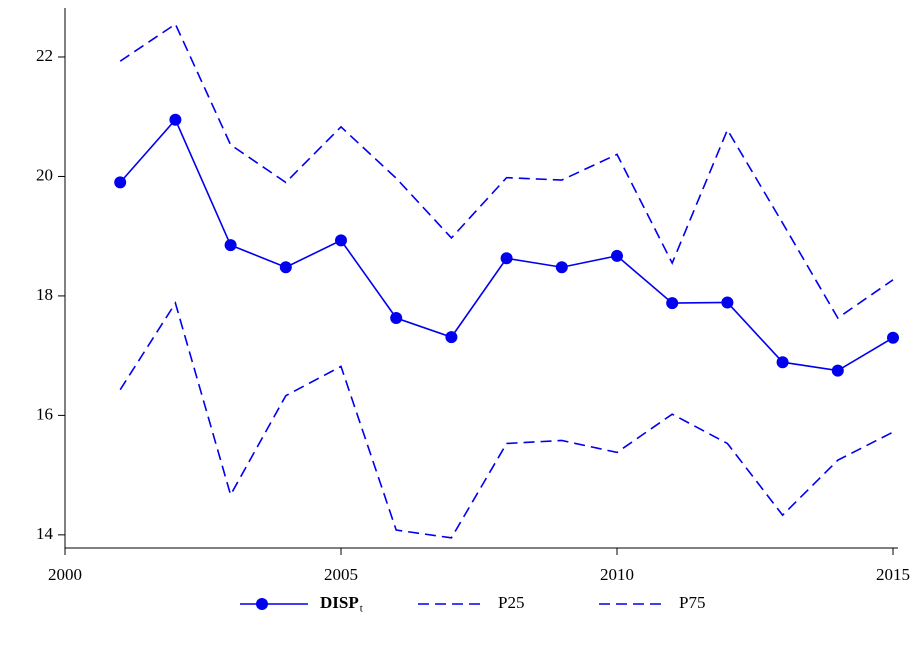 The width and height of the screenshot is (920, 649). I want to click on x-tick-label: 2010, so click(617, 574).